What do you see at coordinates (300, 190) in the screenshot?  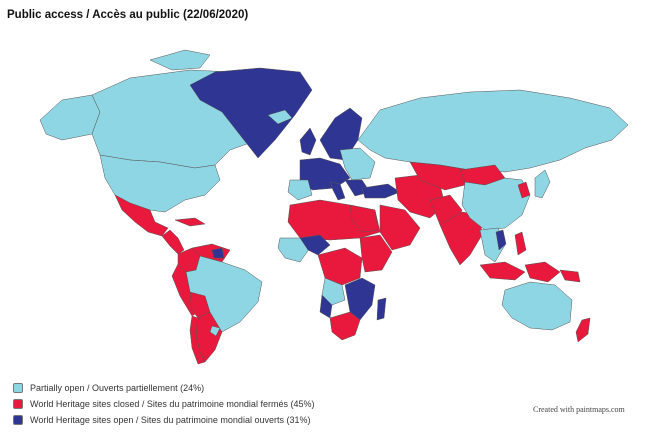 I see `region-iberia` at bounding box center [300, 190].